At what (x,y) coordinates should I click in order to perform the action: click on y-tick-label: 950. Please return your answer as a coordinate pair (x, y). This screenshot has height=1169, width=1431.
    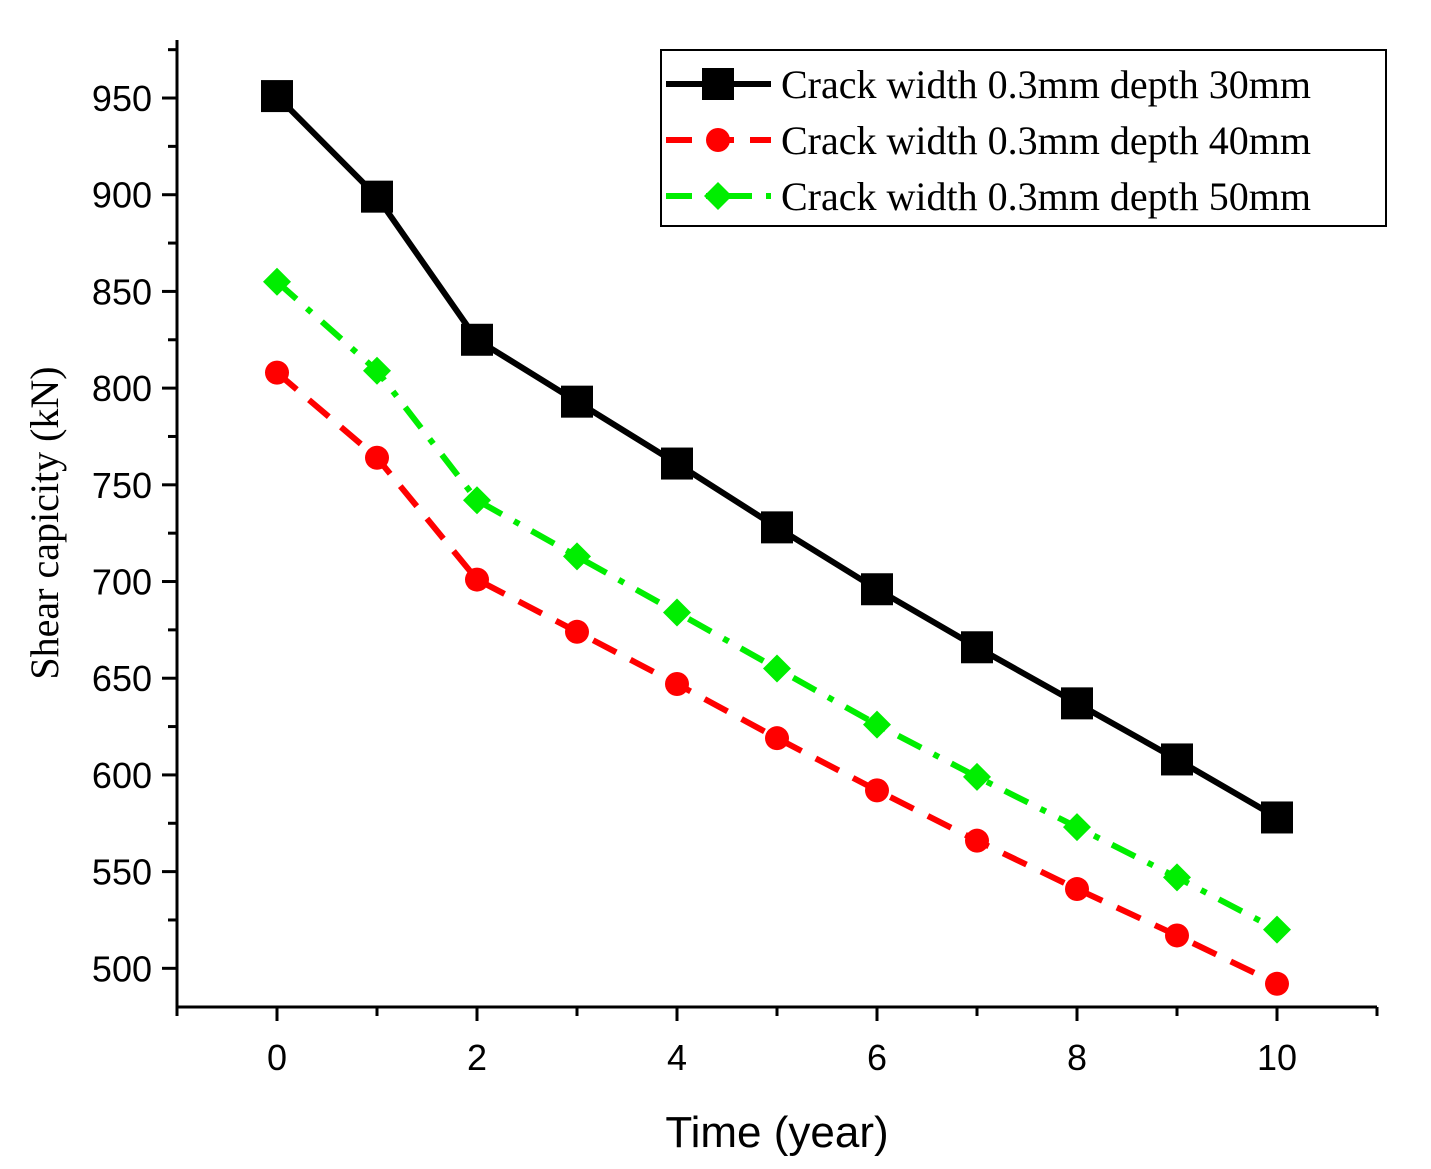
    Looking at the image, I should click on (122, 98).